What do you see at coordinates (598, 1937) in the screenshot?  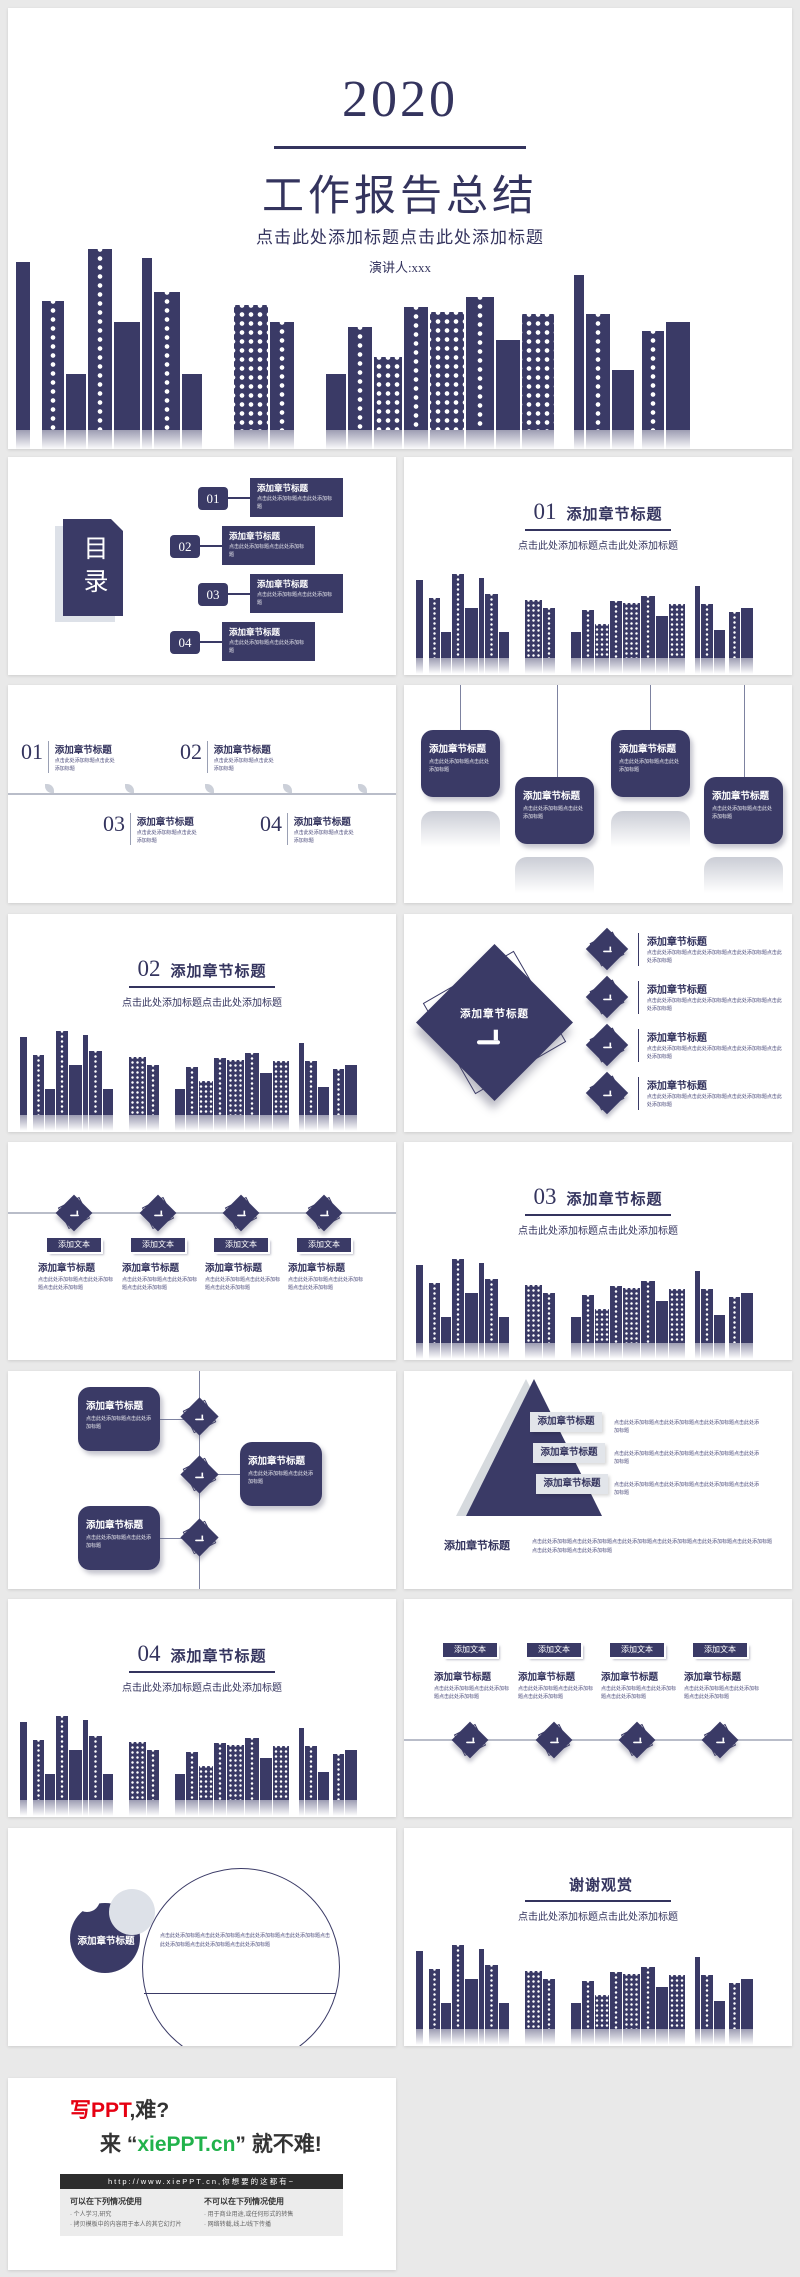 I see `slide-thanks: 谢谢观赏 点击此处添加标题点击此处添加标题` at bounding box center [598, 1937].